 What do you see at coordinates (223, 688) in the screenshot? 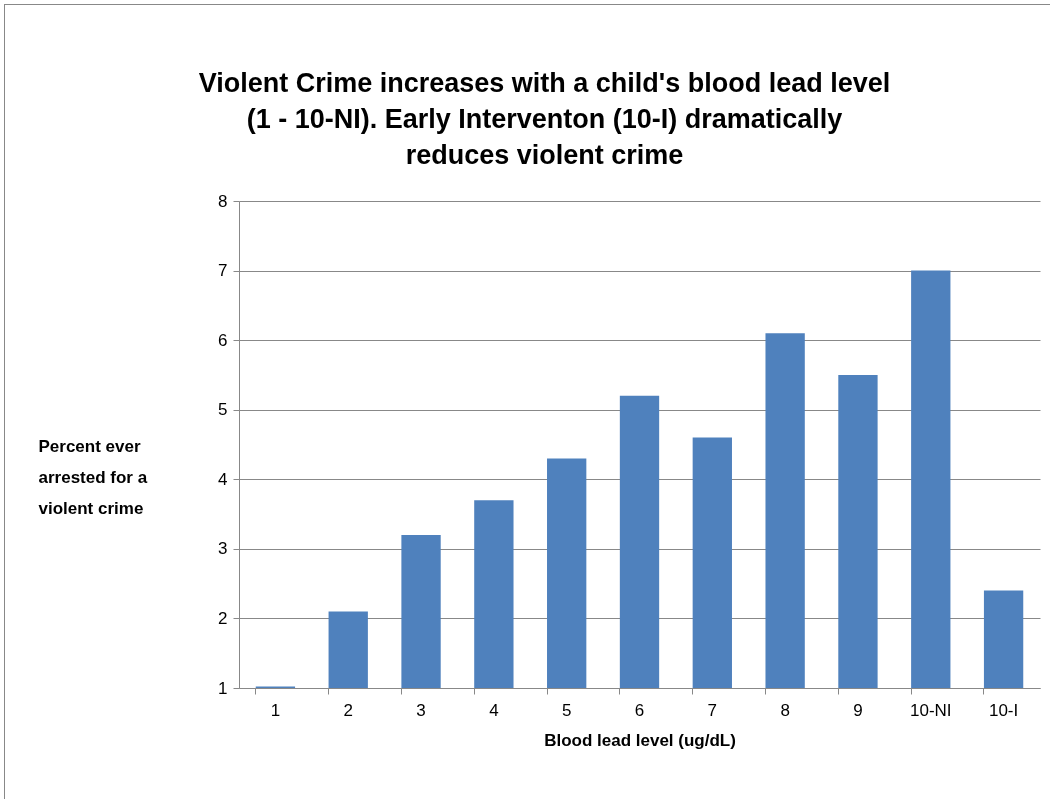
I see `y-tick-label: 1` at bounding box center [223, 688].